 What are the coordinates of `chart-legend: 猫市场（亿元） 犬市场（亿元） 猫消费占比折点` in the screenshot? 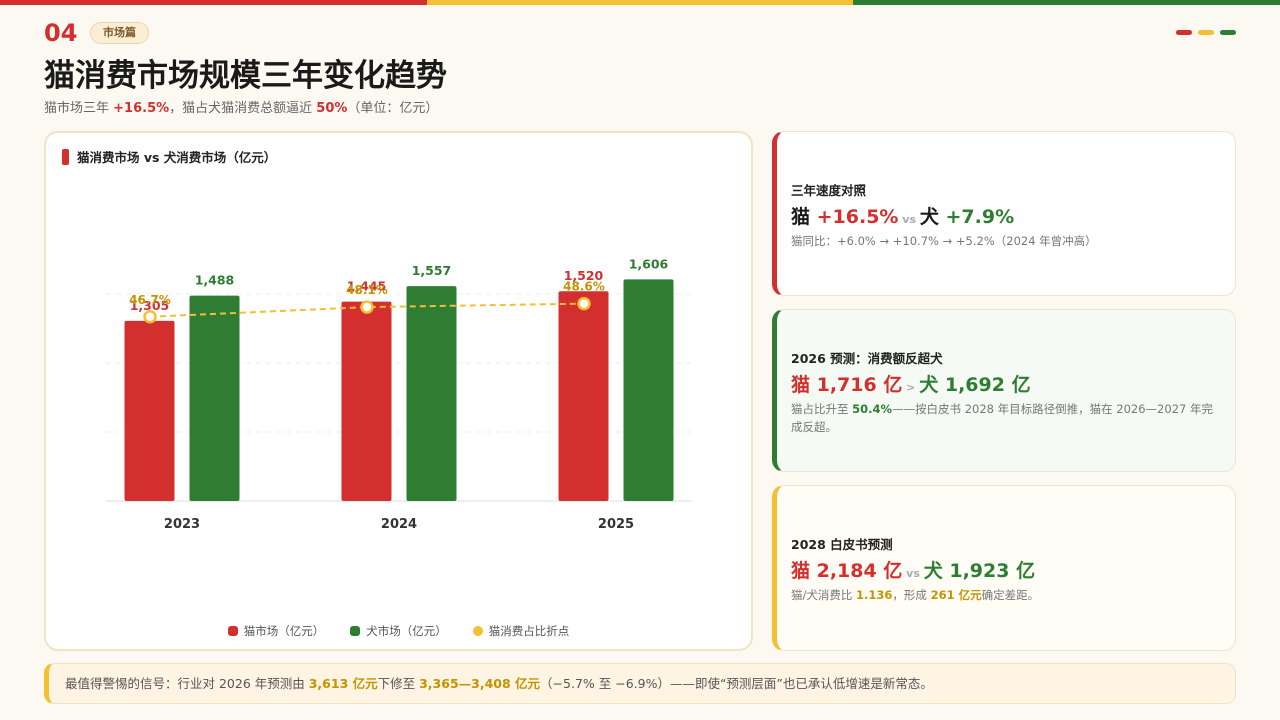 It's located at (398, 631).